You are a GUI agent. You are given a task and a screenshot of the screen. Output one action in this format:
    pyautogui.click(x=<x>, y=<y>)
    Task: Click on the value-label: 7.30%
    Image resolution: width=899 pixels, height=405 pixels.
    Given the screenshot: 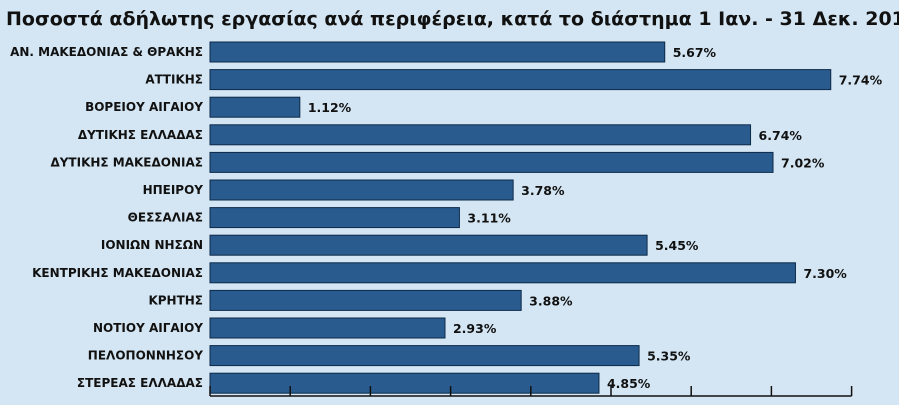 What is the action you would take?
    pyautogui.click(x=825, y=273)
    